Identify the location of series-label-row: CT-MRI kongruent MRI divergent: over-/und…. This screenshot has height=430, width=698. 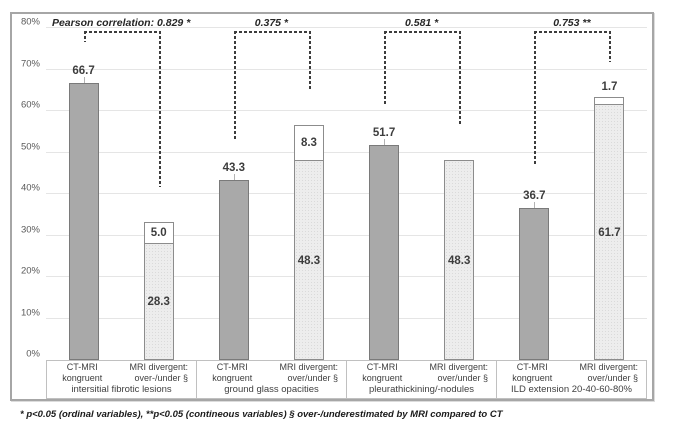
(121, 372).